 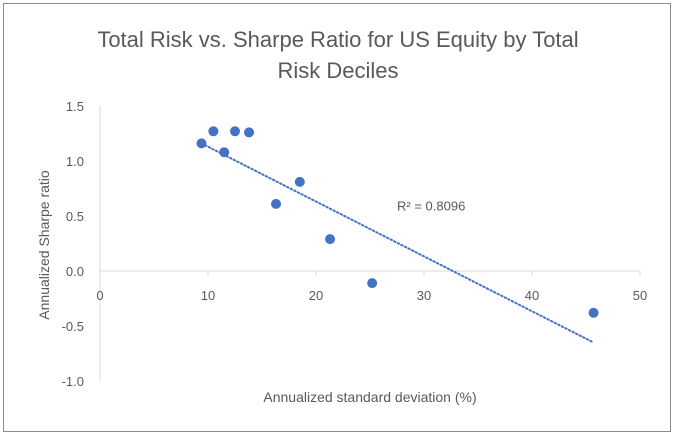 I want to click on x-tick-label: 30, so click(x=424, y=295).